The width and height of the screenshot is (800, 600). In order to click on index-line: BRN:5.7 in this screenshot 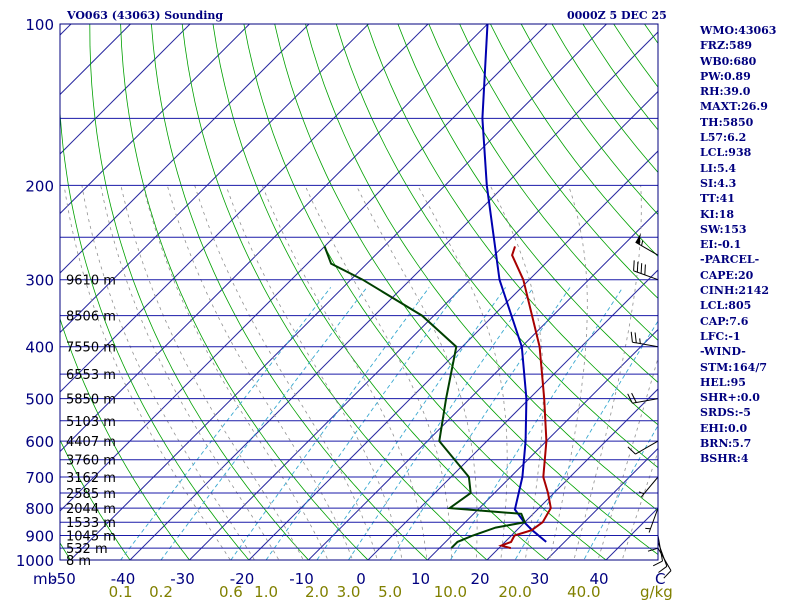, I will do `click(726, 444)`.